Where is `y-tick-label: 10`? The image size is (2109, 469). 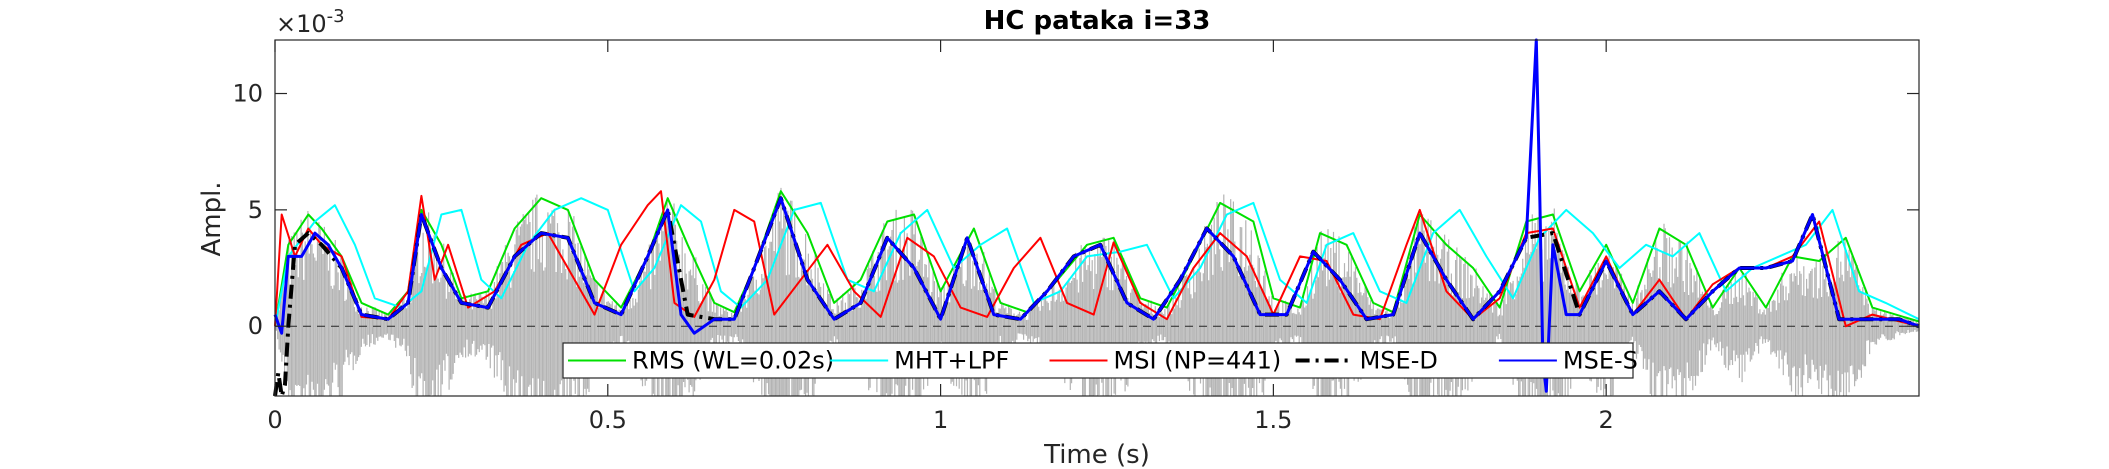 y-tick-label: 10 is located at coordinates (247, 94).